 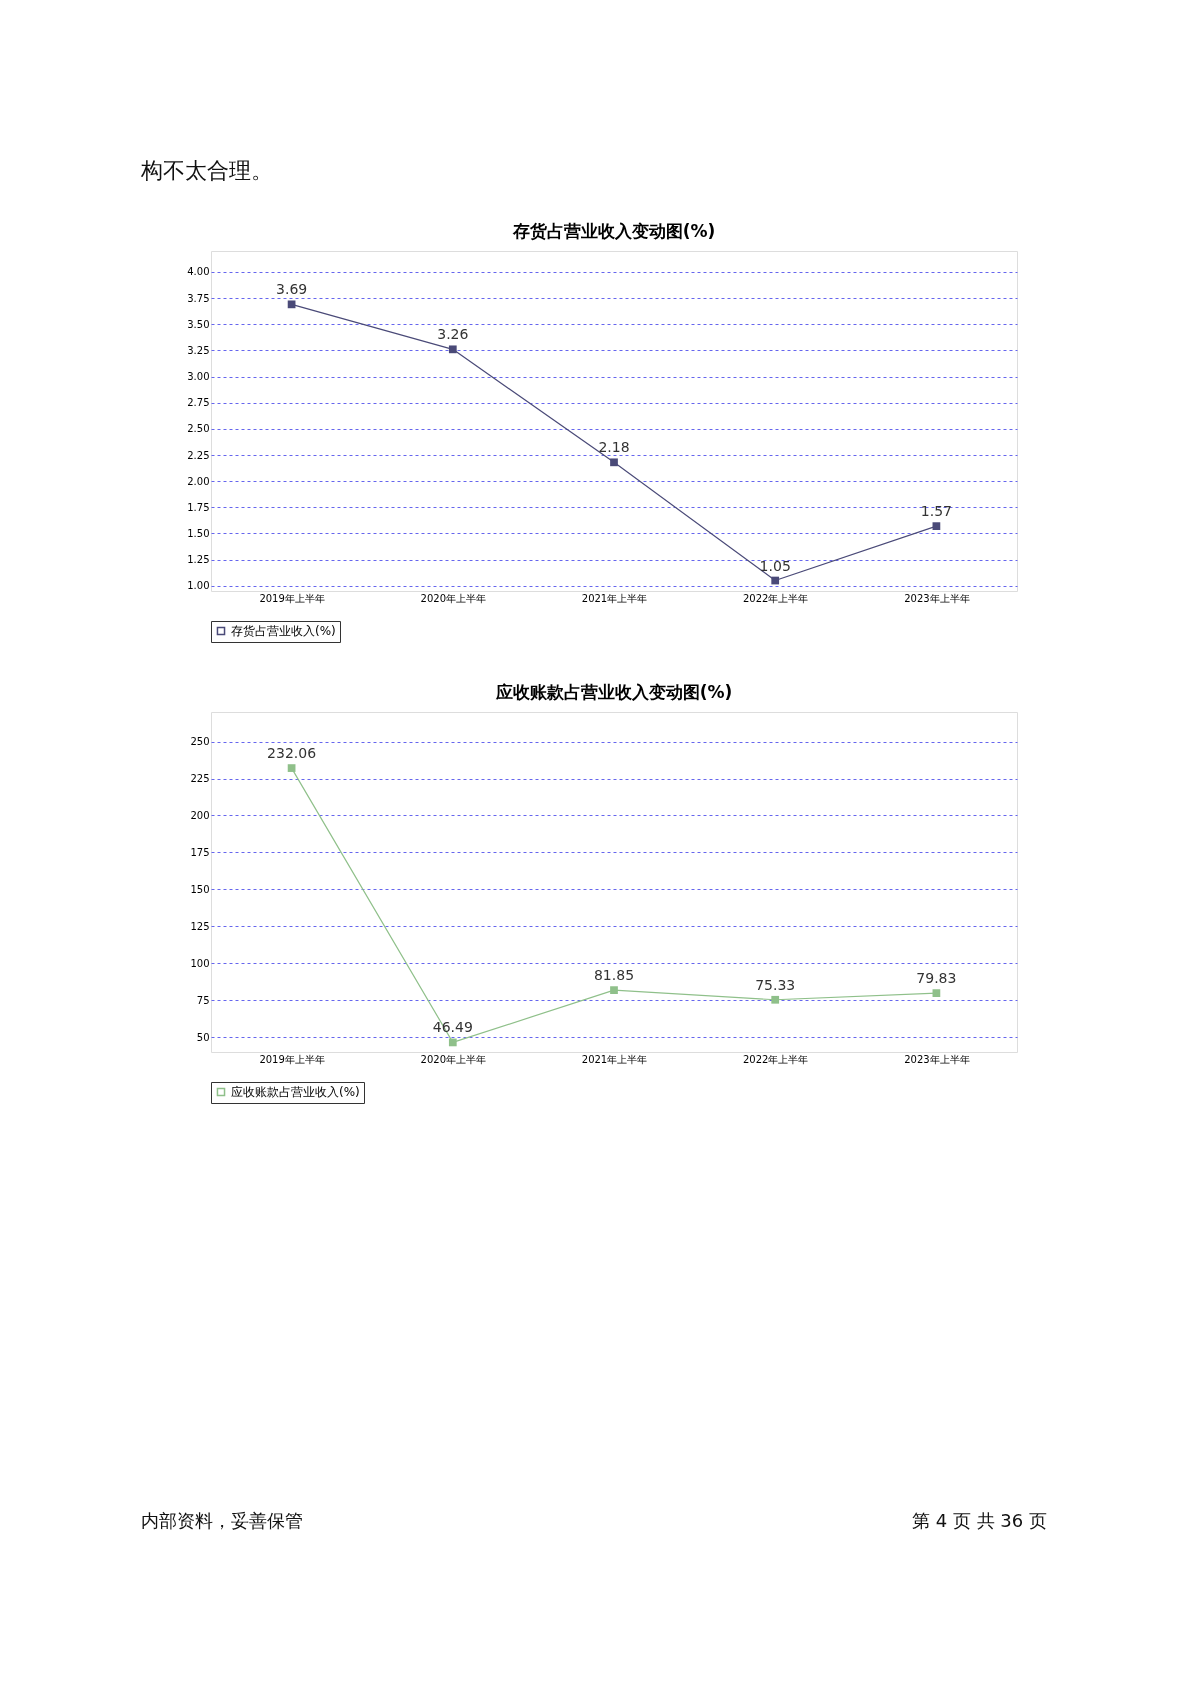 I want to click on y-tick-label: 3.50, so click(x=198, y=324).